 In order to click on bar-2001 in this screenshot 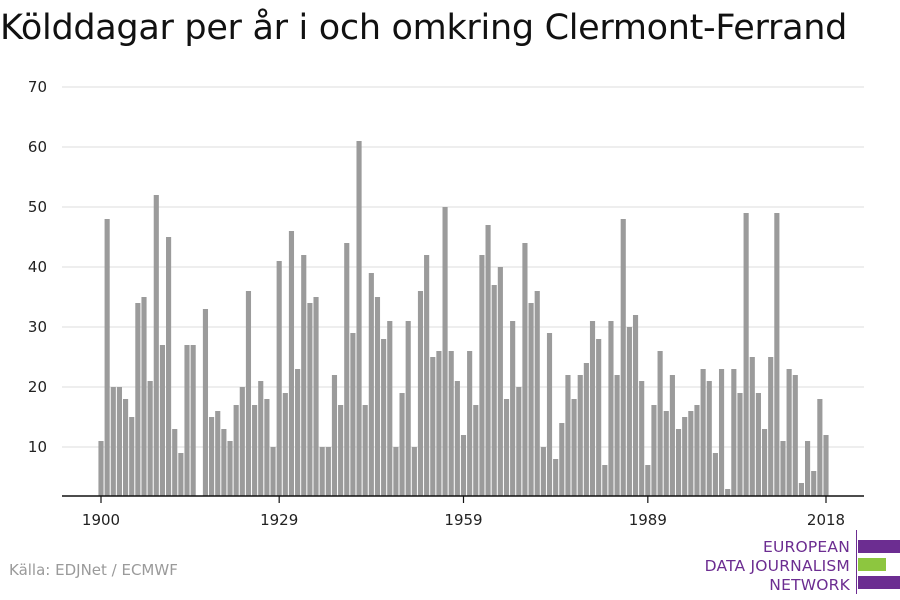, I will do `click(721, 432)`.